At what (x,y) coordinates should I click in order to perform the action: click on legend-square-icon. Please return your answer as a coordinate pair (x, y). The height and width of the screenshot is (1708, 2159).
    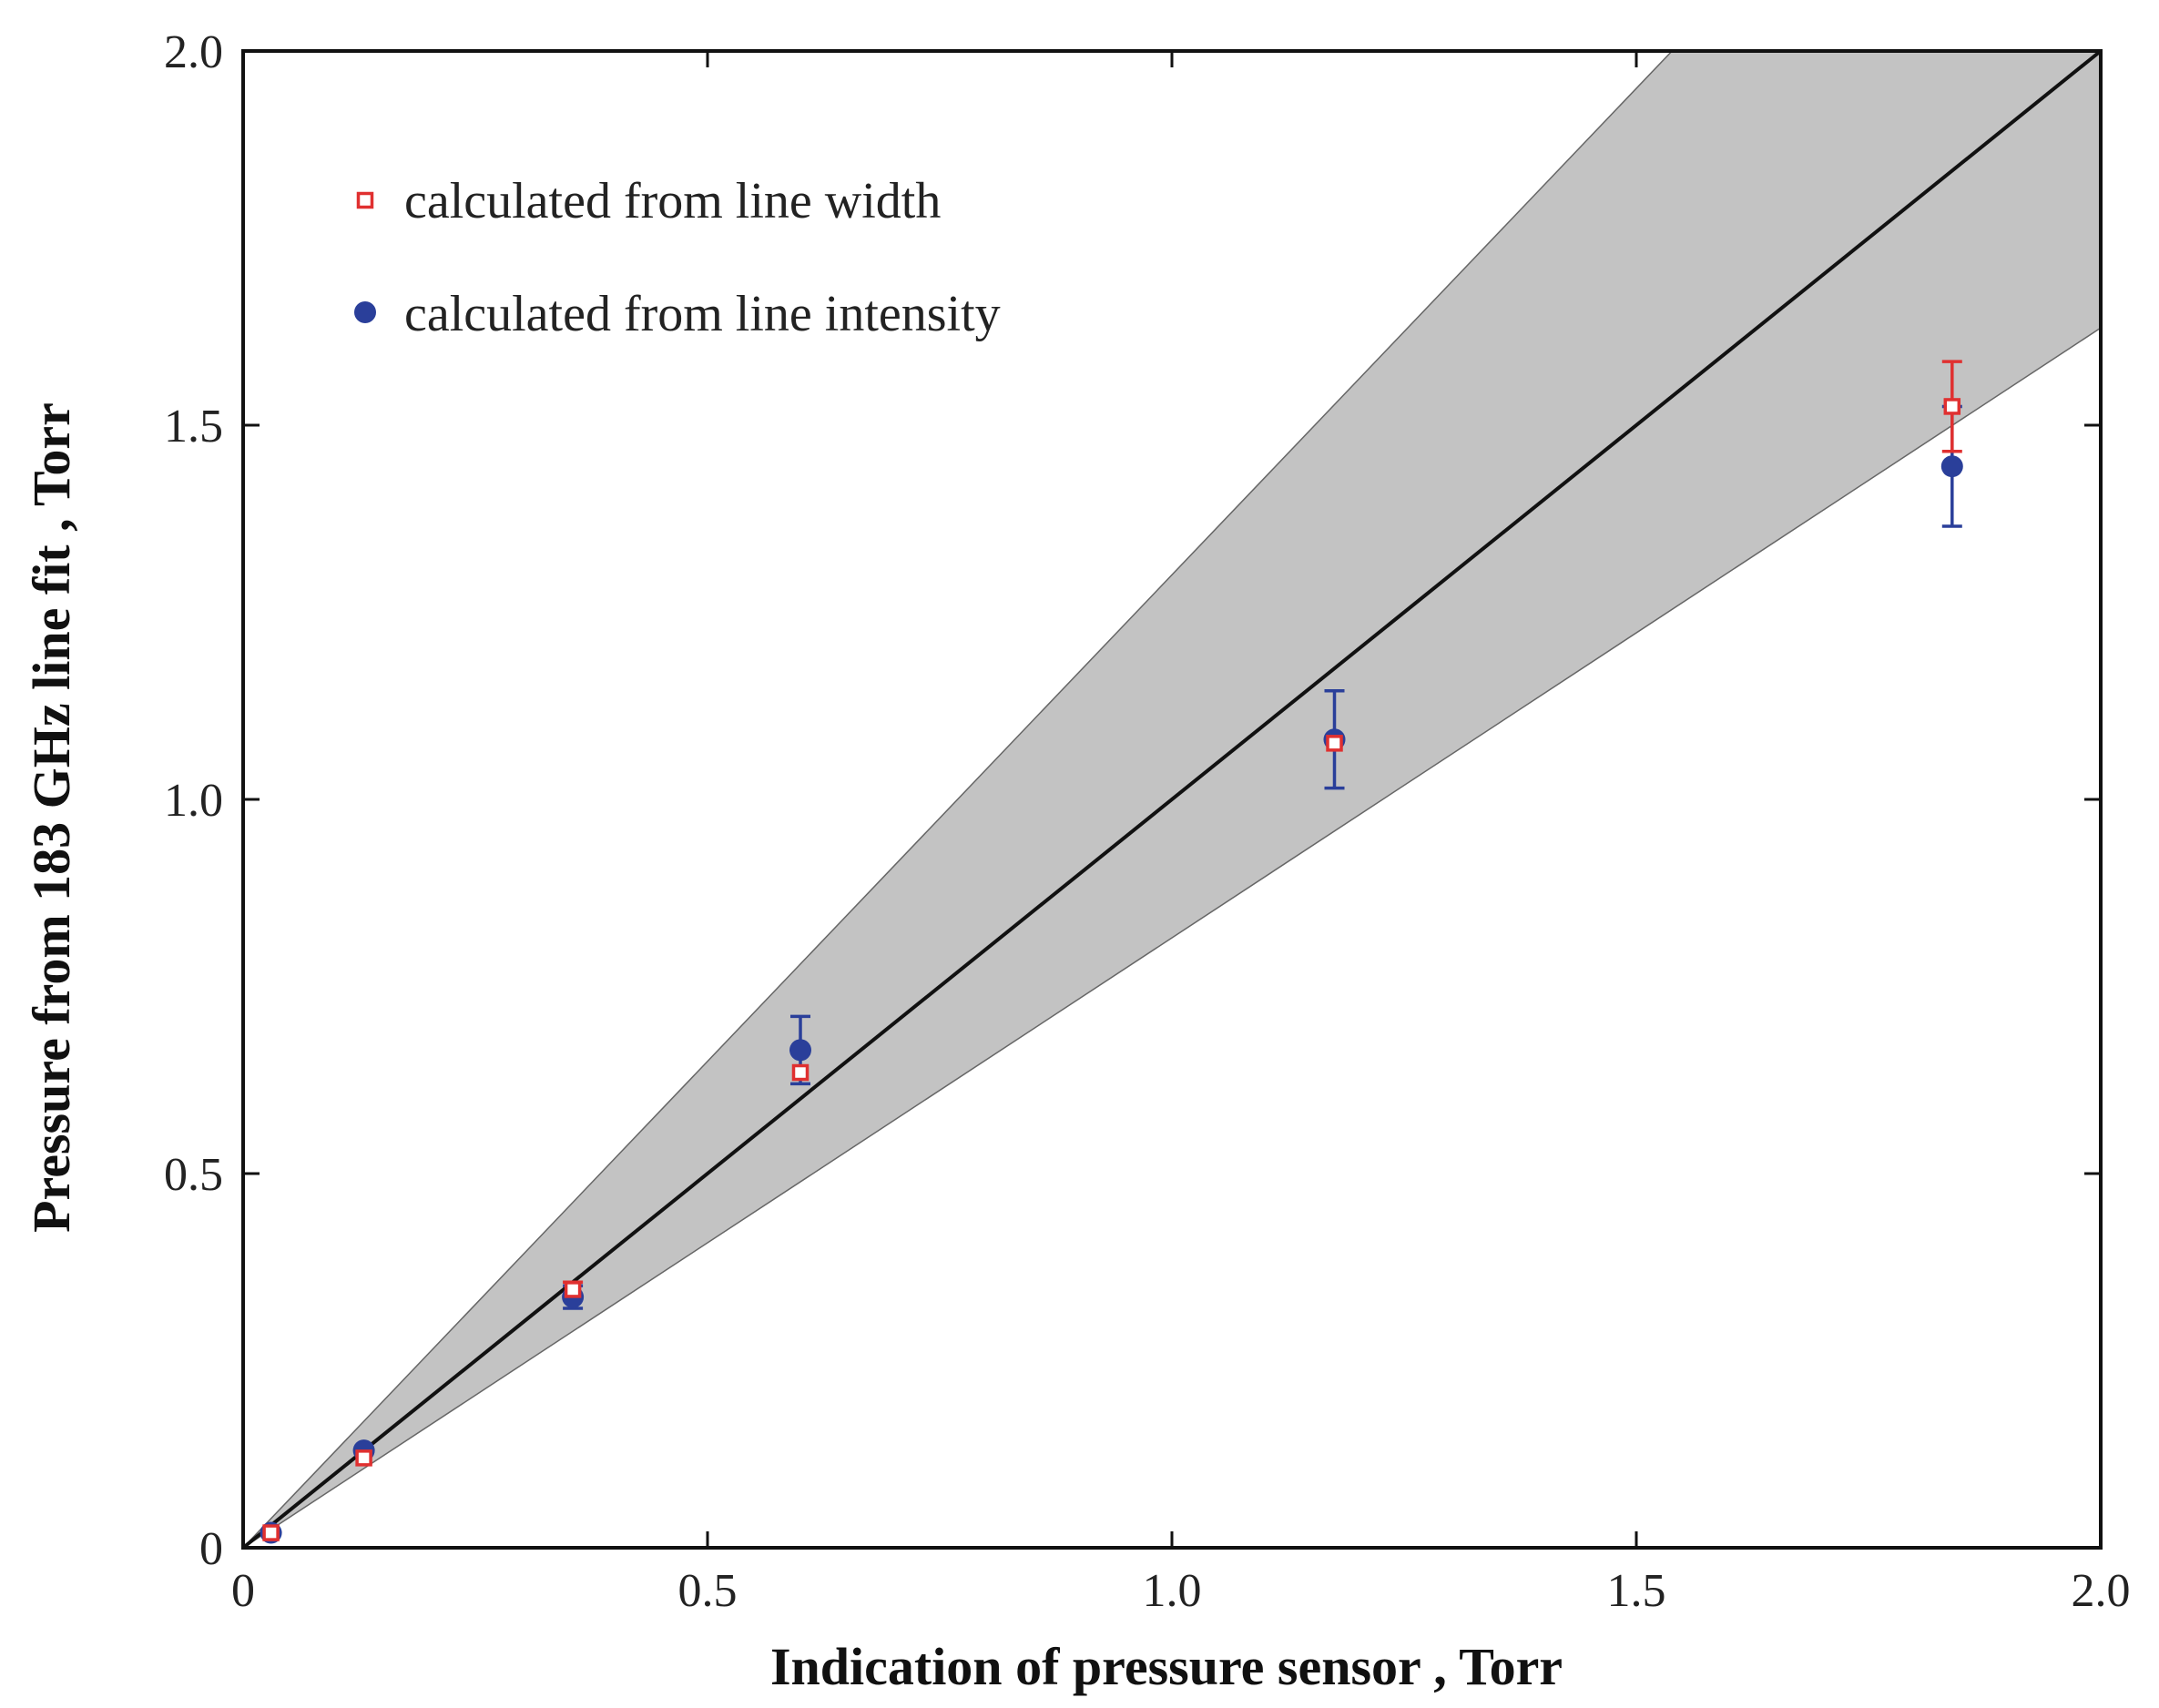
    Looking at the image, I should click on (365, 200).